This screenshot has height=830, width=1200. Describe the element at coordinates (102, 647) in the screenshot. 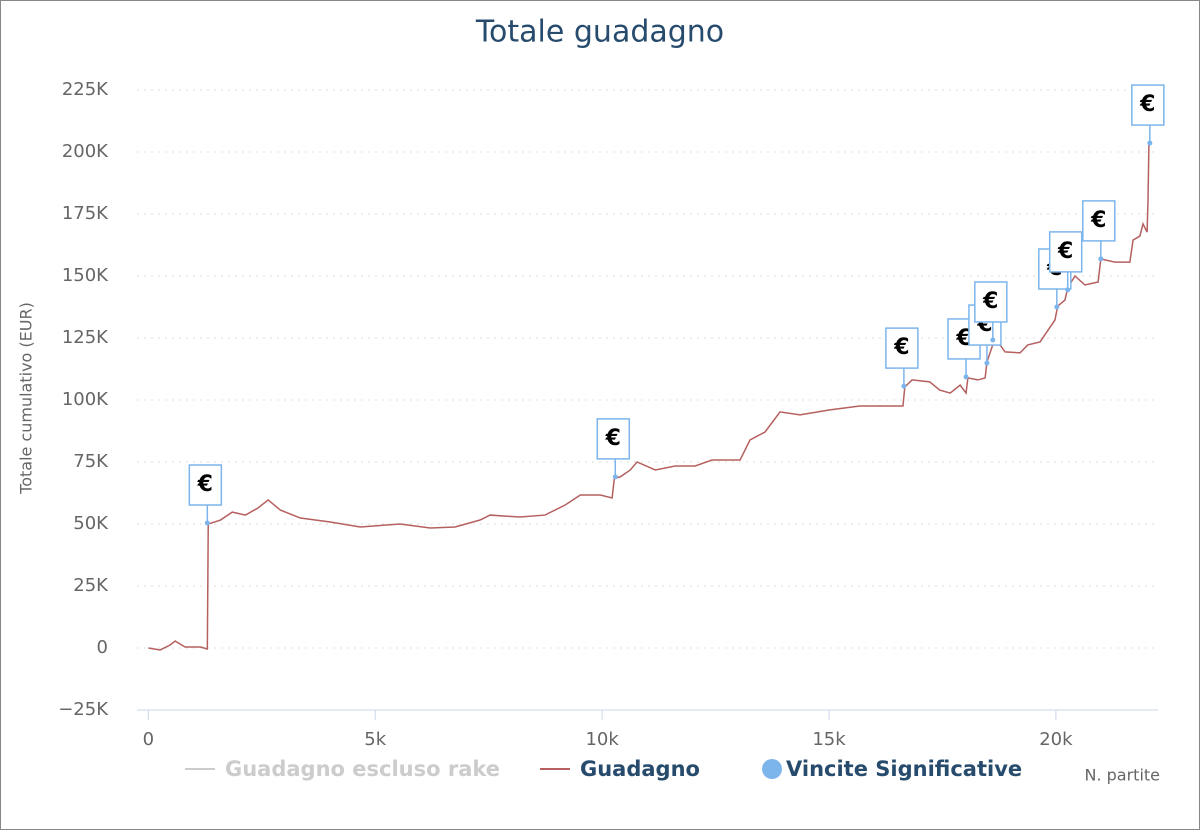

I see `y-tick-label: 0` at that location.